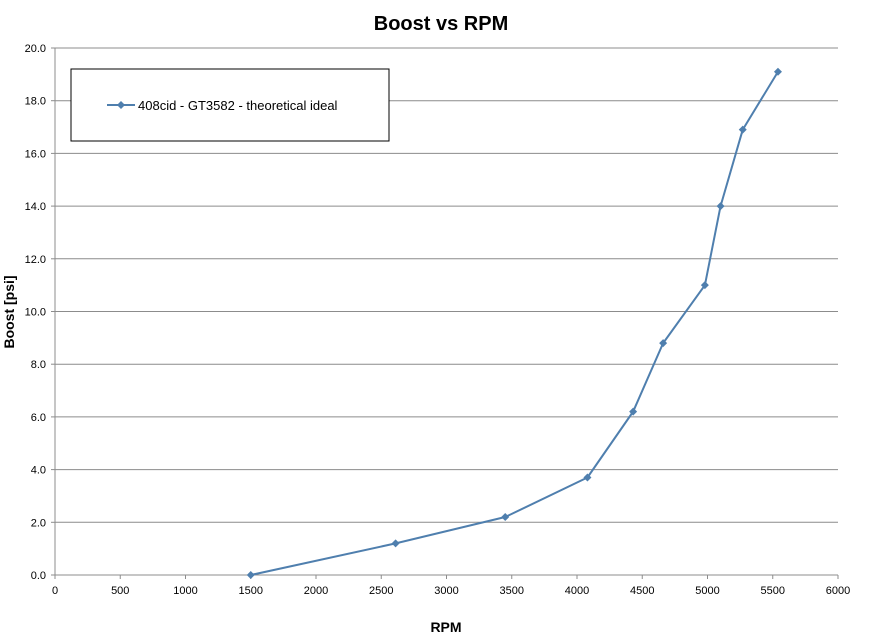 The height and width of the screenshot is (639, 871). Describe the element at coordinates (773, 591) in the screenshot. I see `x-tick-label: 5500` at that location.